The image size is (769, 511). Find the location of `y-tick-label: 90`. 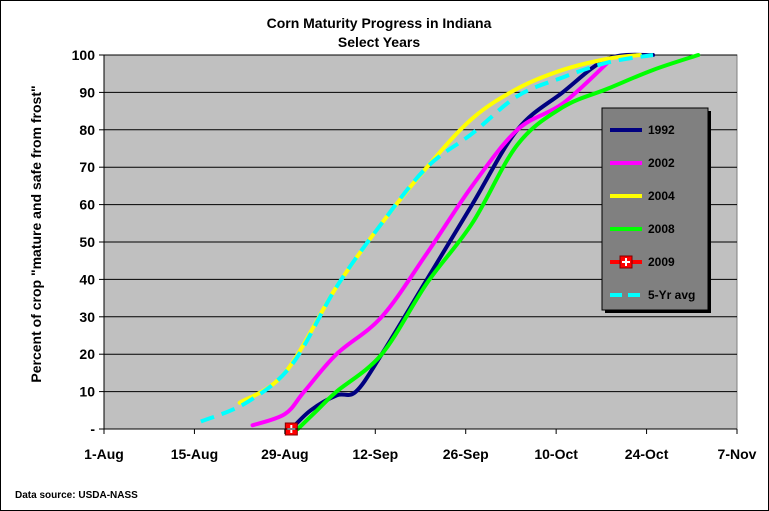

y-tick-label: 90 is located at coordinates (87, 92).